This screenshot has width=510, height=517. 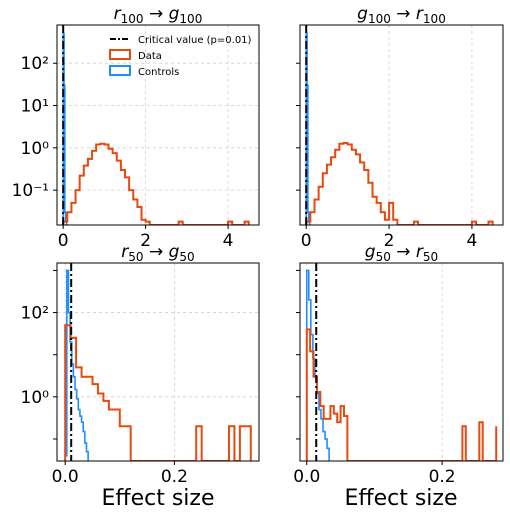 What do you see at coordinates (401, 253) in the screenshot?
I see `panel-title: g50 → r50` at bounding box center [401, 253].